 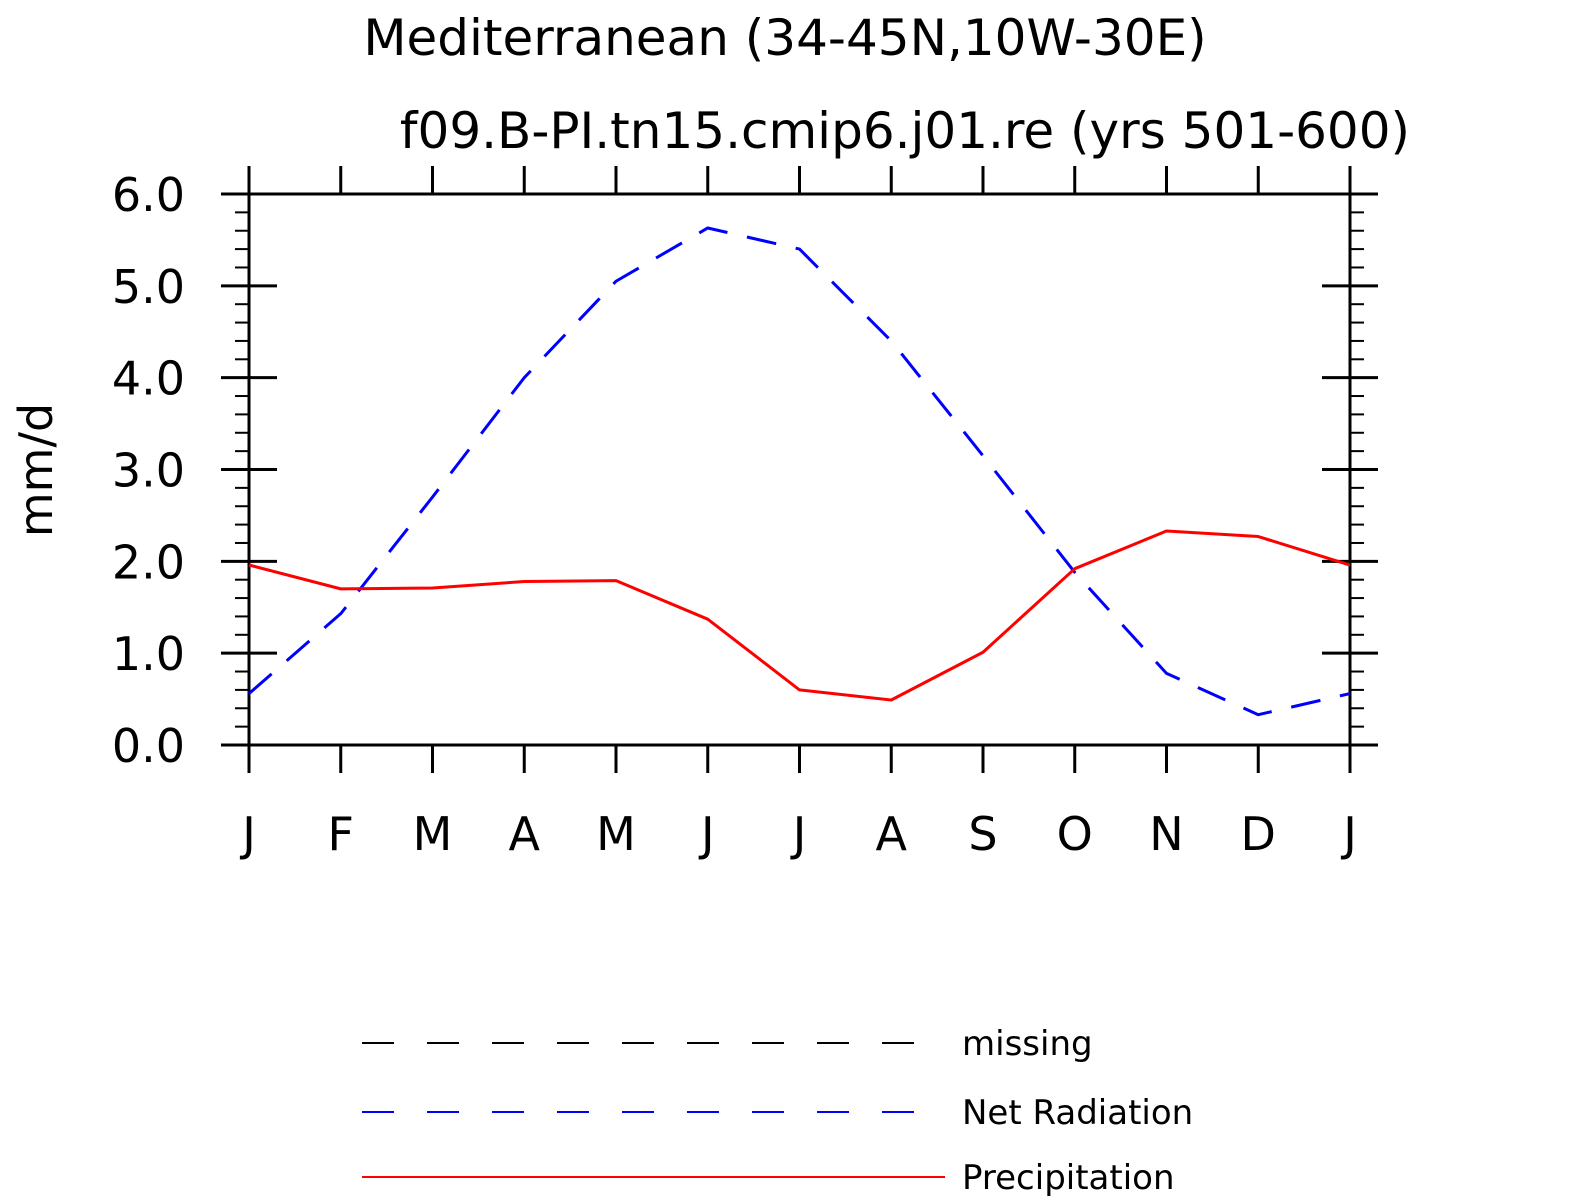 I want to click on x-tick-label: D, so click(x=1258, y=834).